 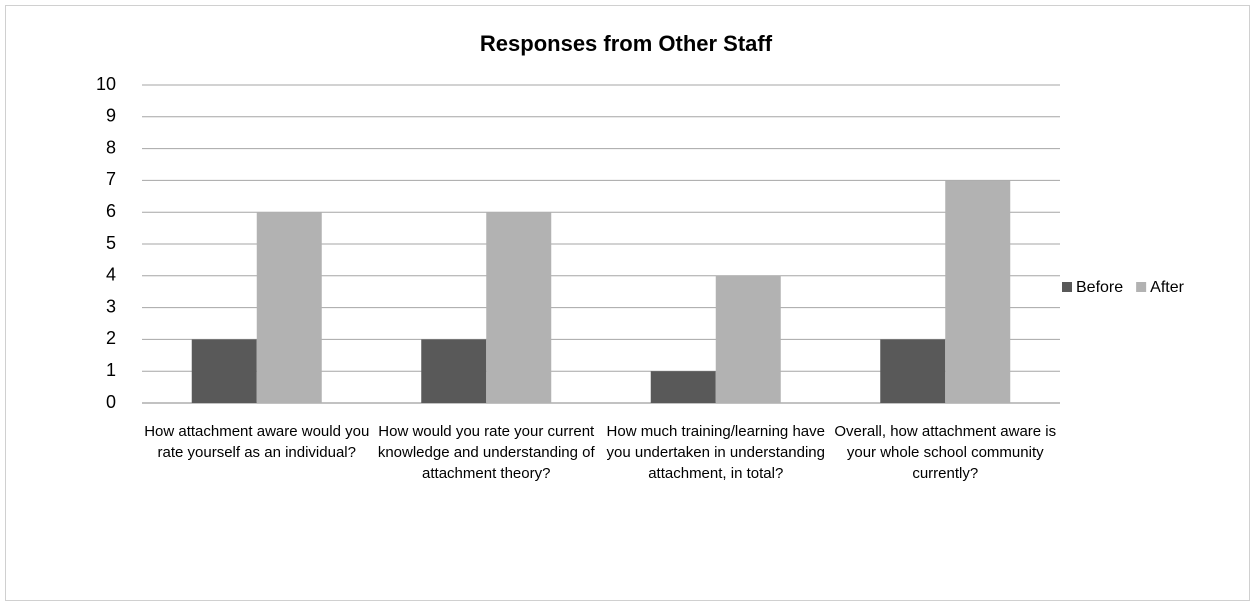 What do you see at coordinates (111, 306) in the screenshot?
I see `y-tick-label: 3` at bounding box center [111, 306].